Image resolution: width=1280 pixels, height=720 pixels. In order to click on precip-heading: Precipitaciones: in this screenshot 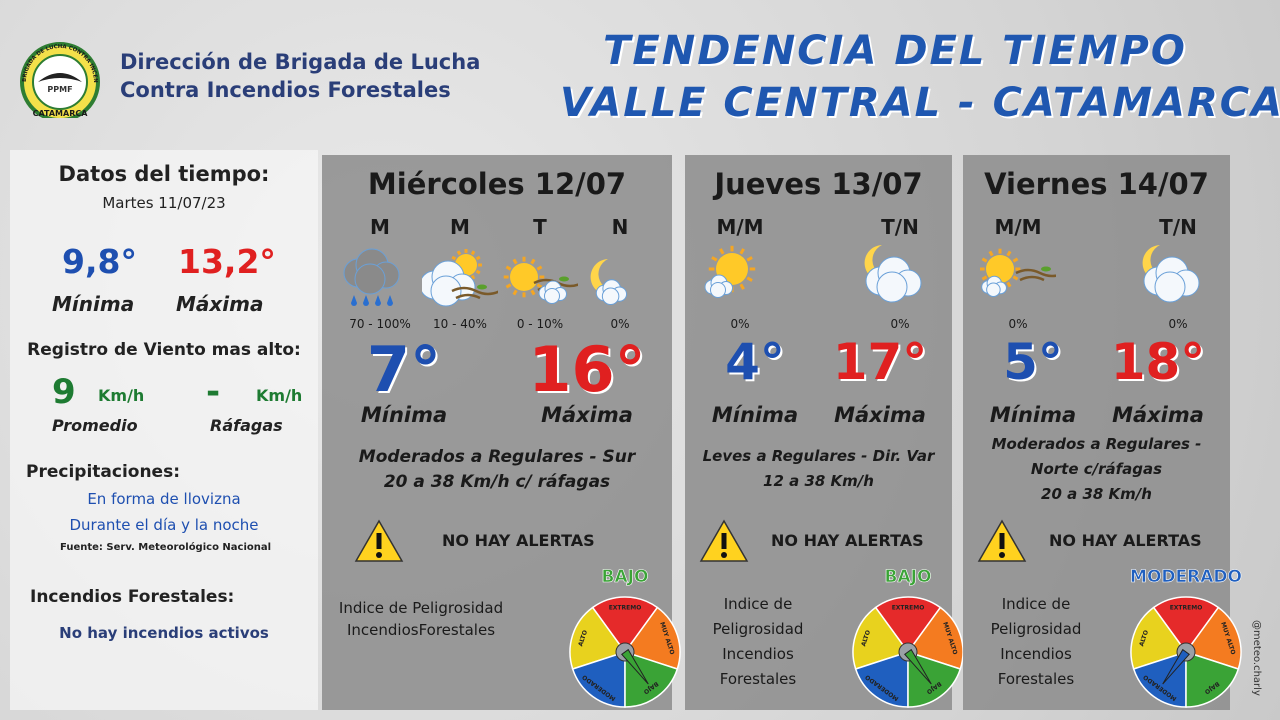, I will do `click(103, 472)`.